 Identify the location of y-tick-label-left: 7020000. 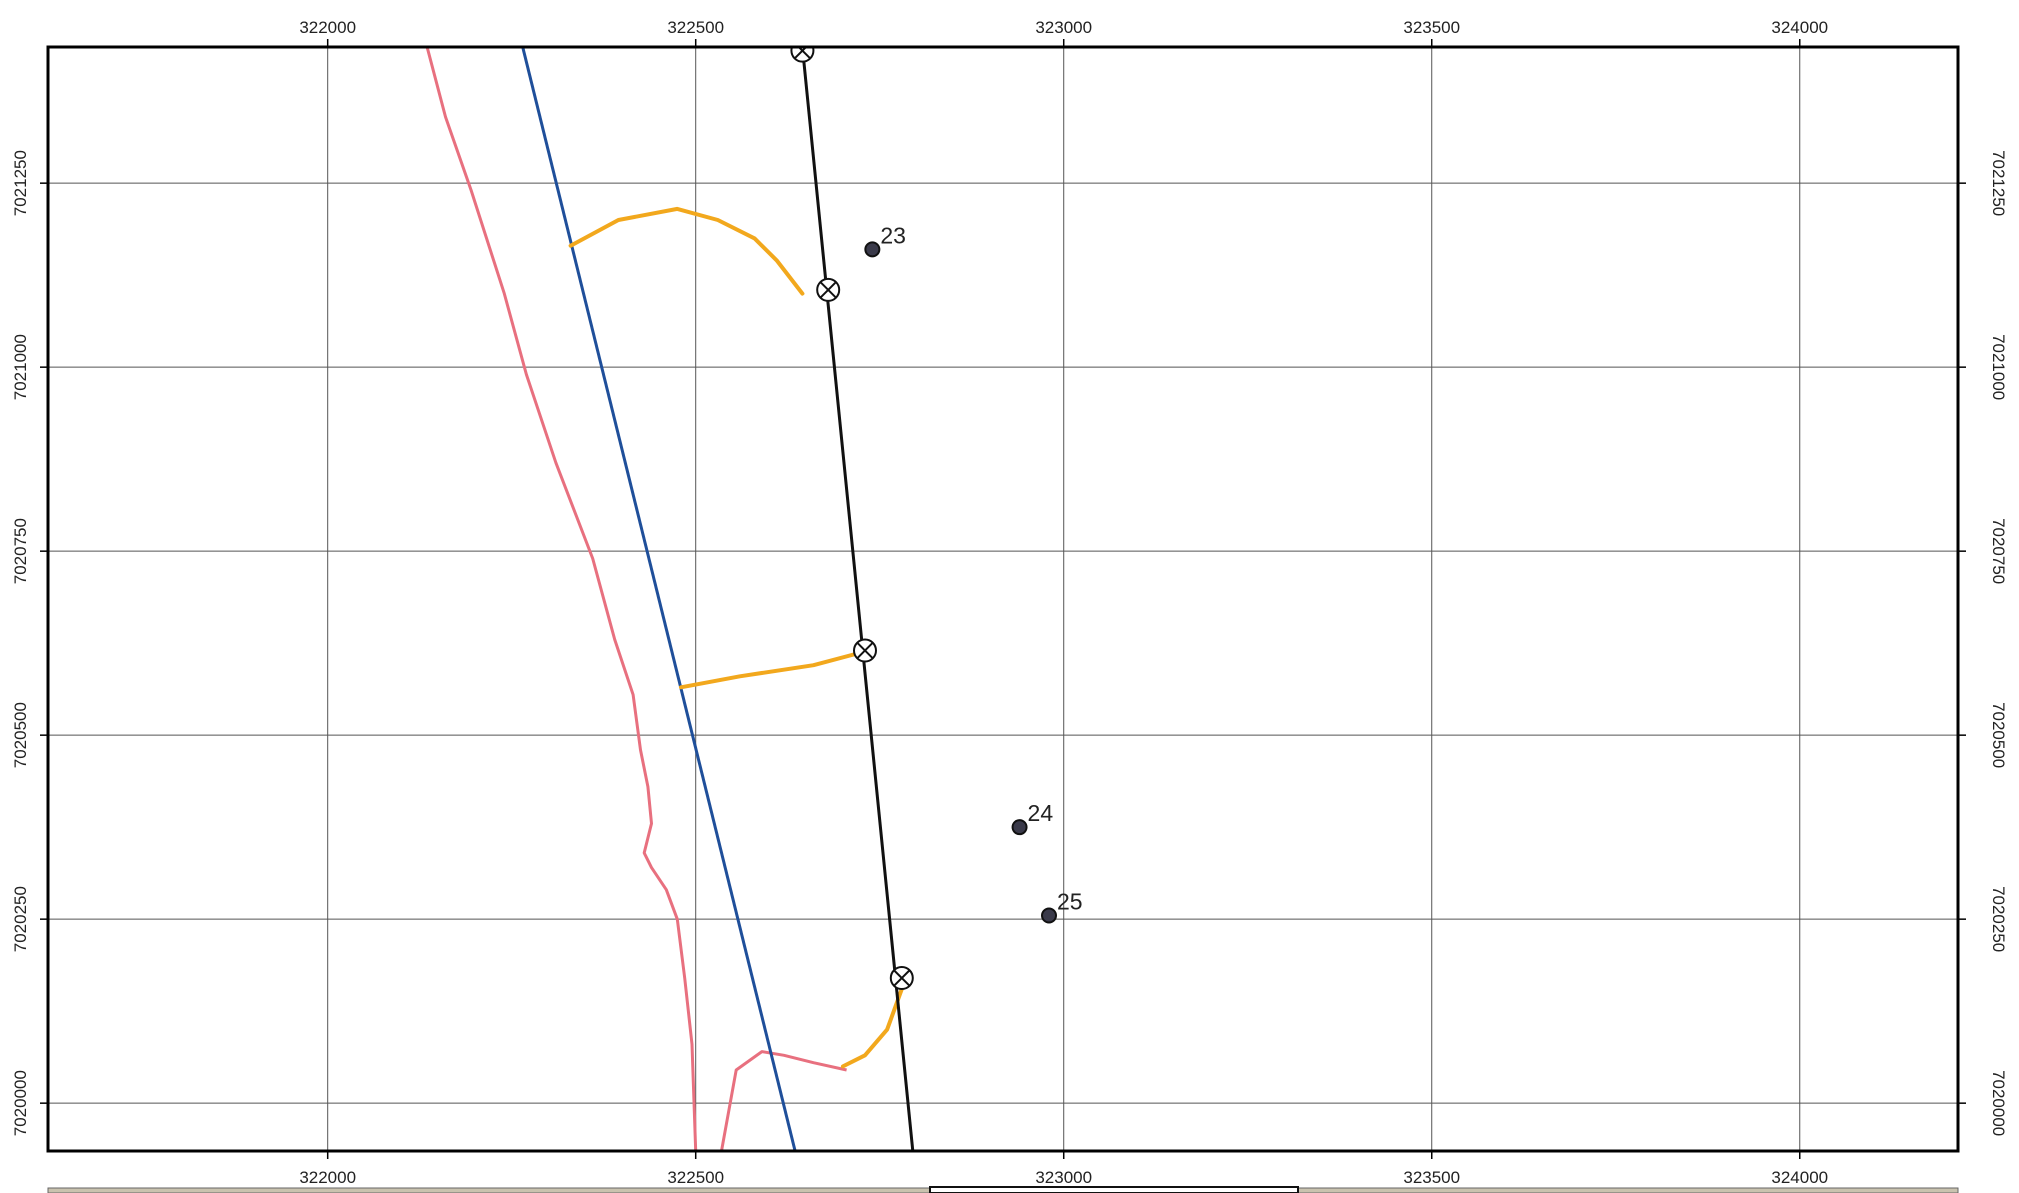
(20, 1103).